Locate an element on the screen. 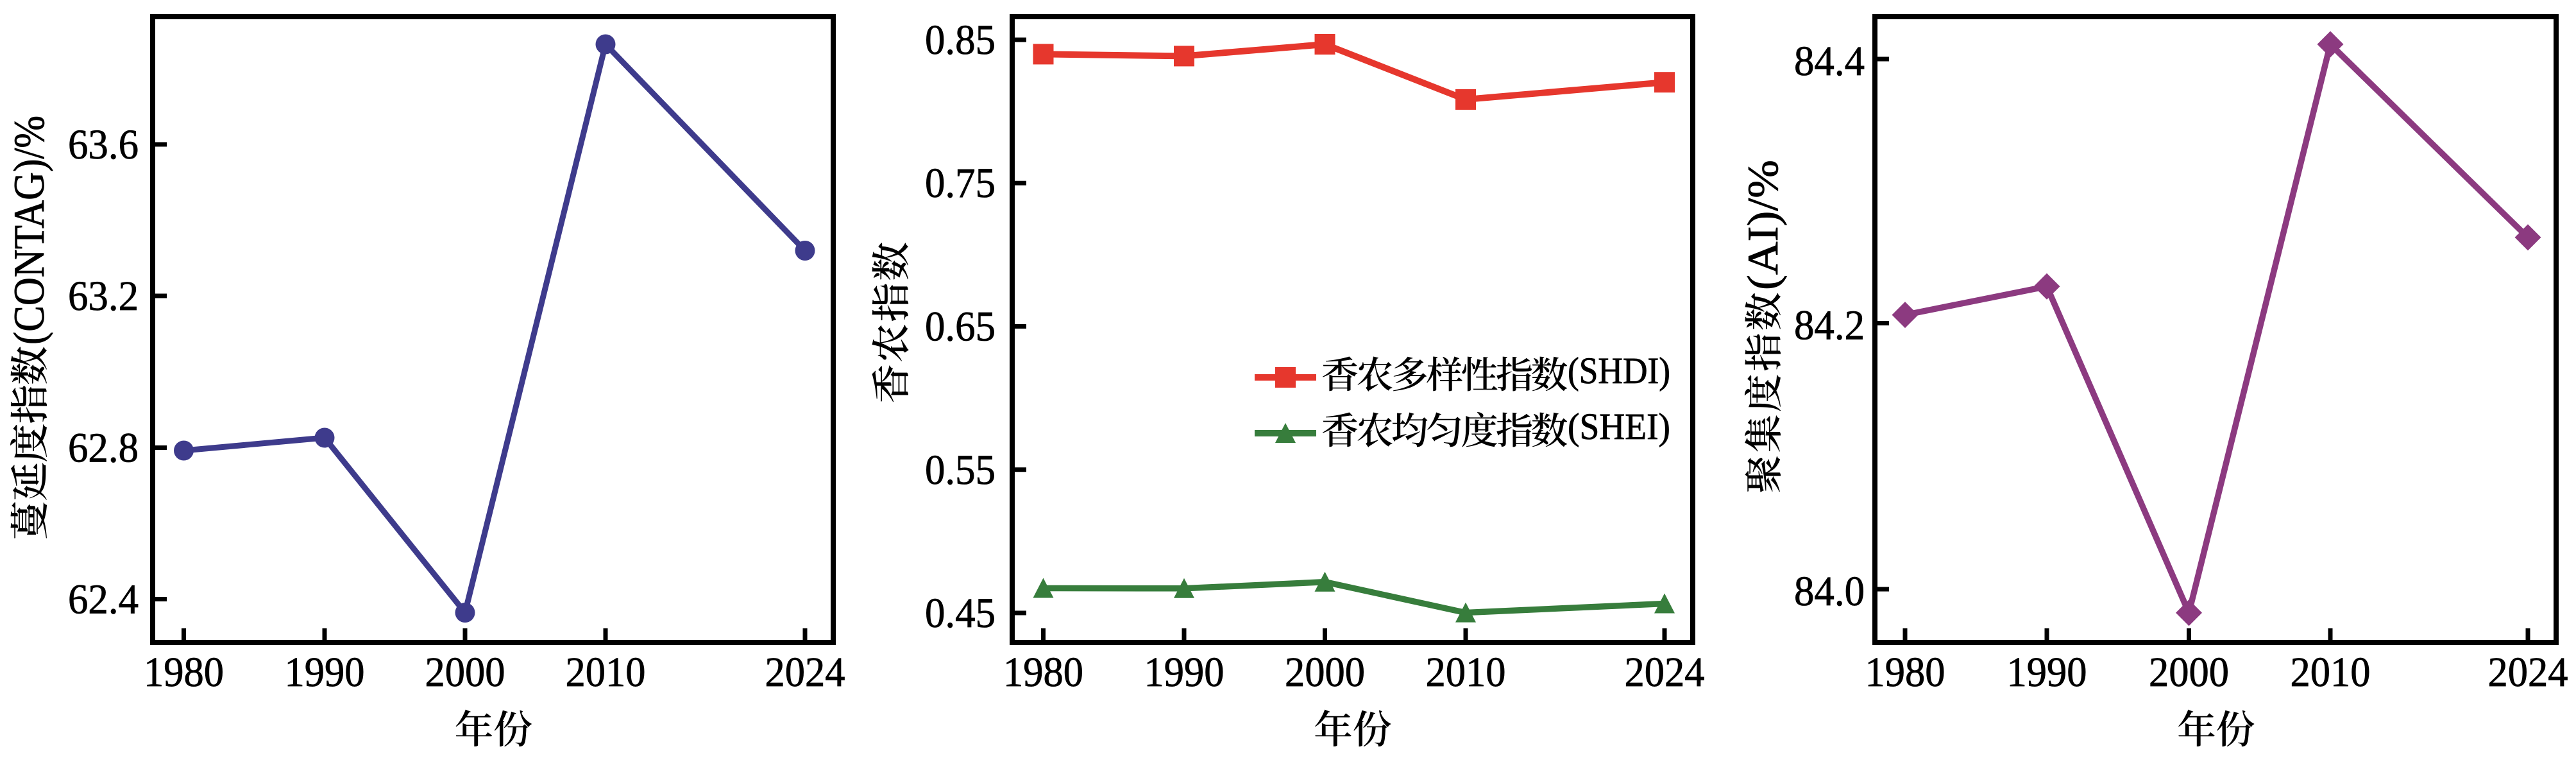 The image size is (2576, 758). svg-text: 62.8 is located at coordinates (103, 448).